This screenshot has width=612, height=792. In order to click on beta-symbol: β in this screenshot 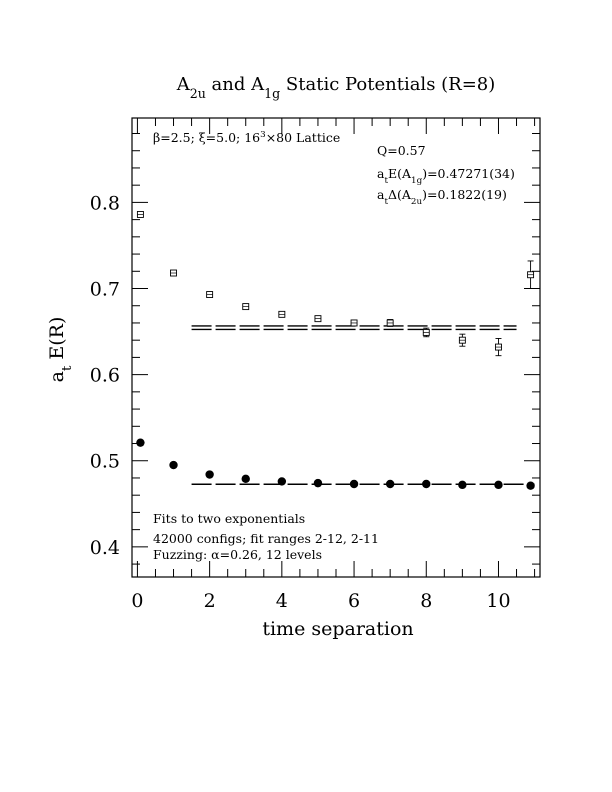, I will do `click(156, 137)`.